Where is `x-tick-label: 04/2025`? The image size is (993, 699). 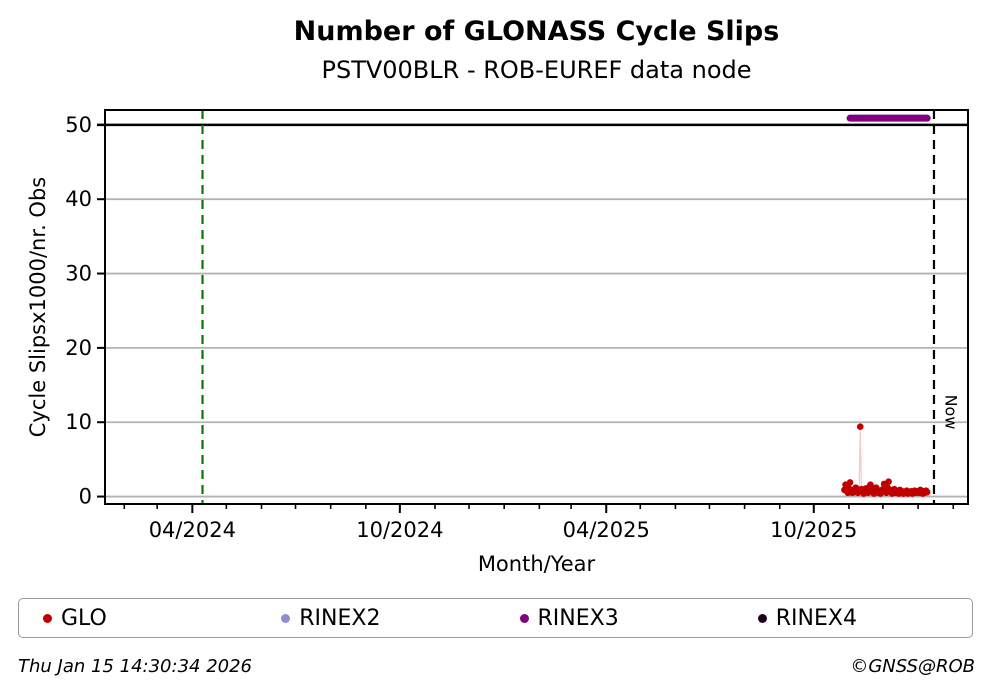
x-tick-label: 04/2025 is located at coordinates (606, 530).